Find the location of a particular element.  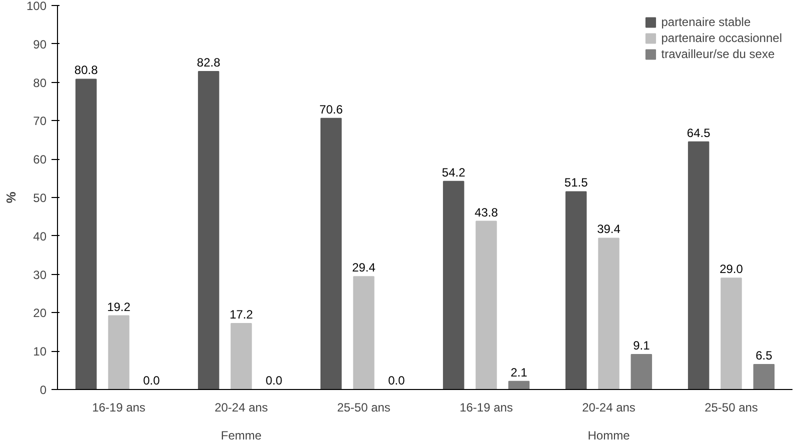

text: Homme is located at coordinates (609, 435).